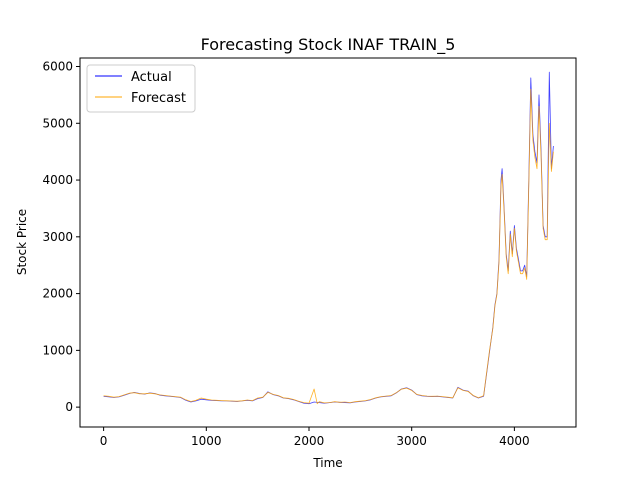  I want to click on legend-label-forecast: Forecast, so click(158, 98).